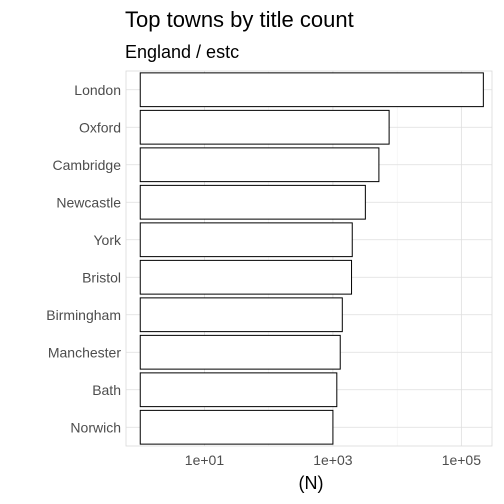 Image resolution: width=504 pixels, height=504 pixels. I want to click on bar-oxford, so click(264, 127).